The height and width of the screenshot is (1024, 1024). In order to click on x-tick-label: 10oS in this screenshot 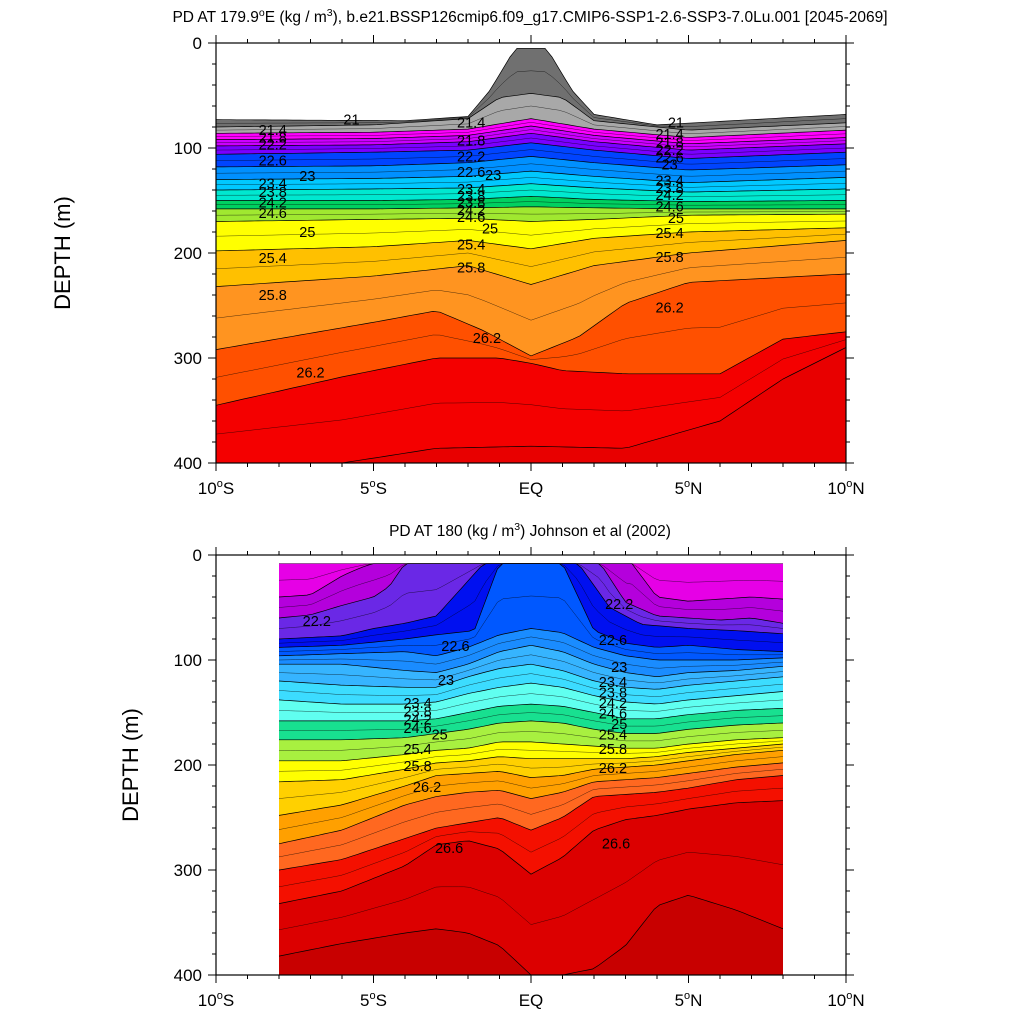, I will do `click(216, 1000)`.